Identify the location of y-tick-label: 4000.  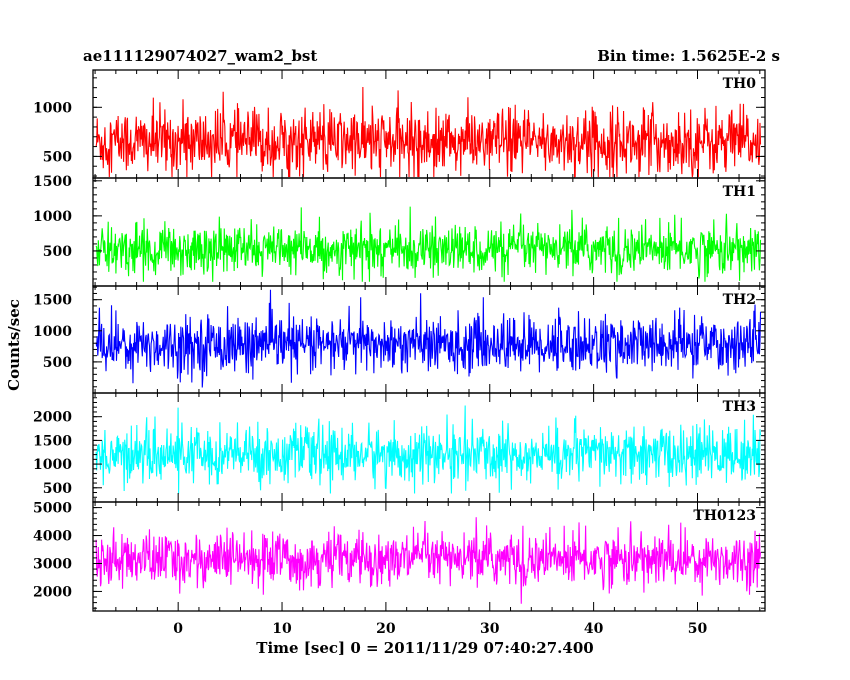
(52, 537).